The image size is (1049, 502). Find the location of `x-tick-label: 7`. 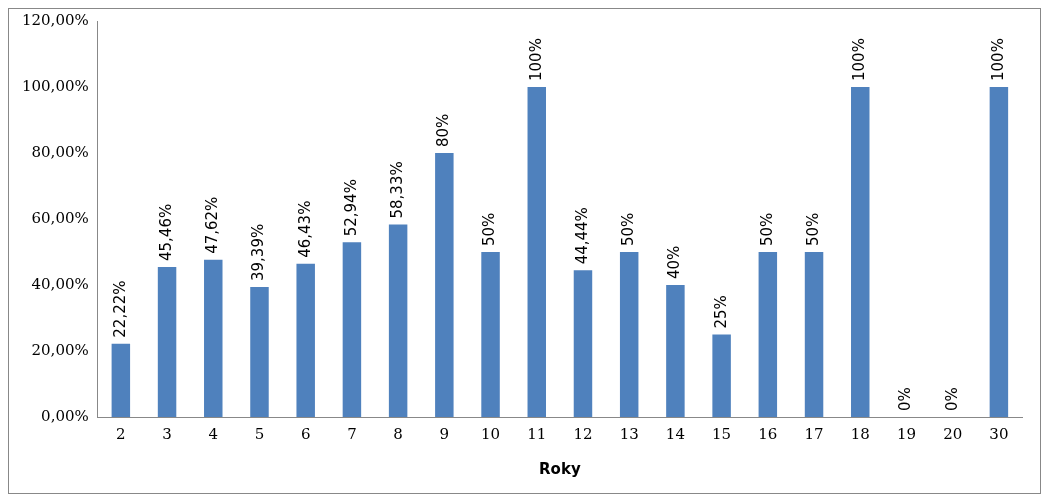

x-tick-label: 7 is located at coordinates (352, 433).